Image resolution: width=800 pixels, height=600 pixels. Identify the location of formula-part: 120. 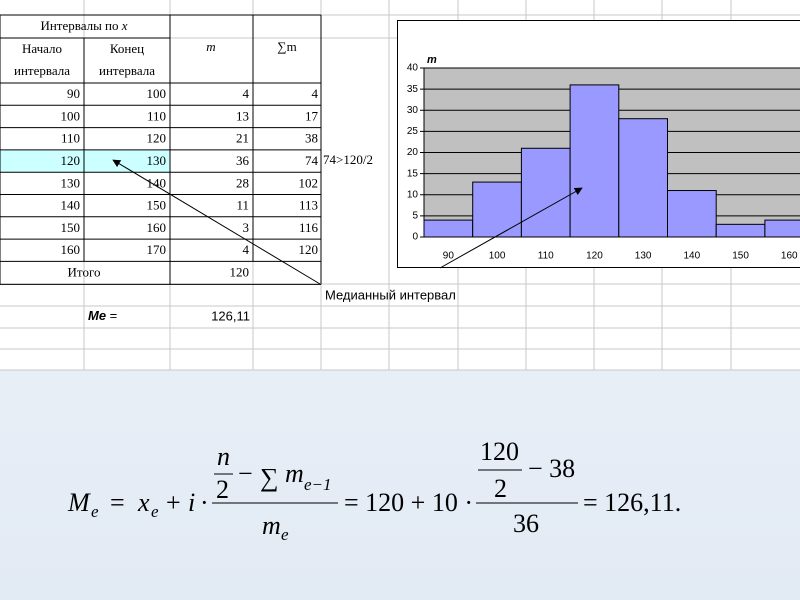
(499, 451).